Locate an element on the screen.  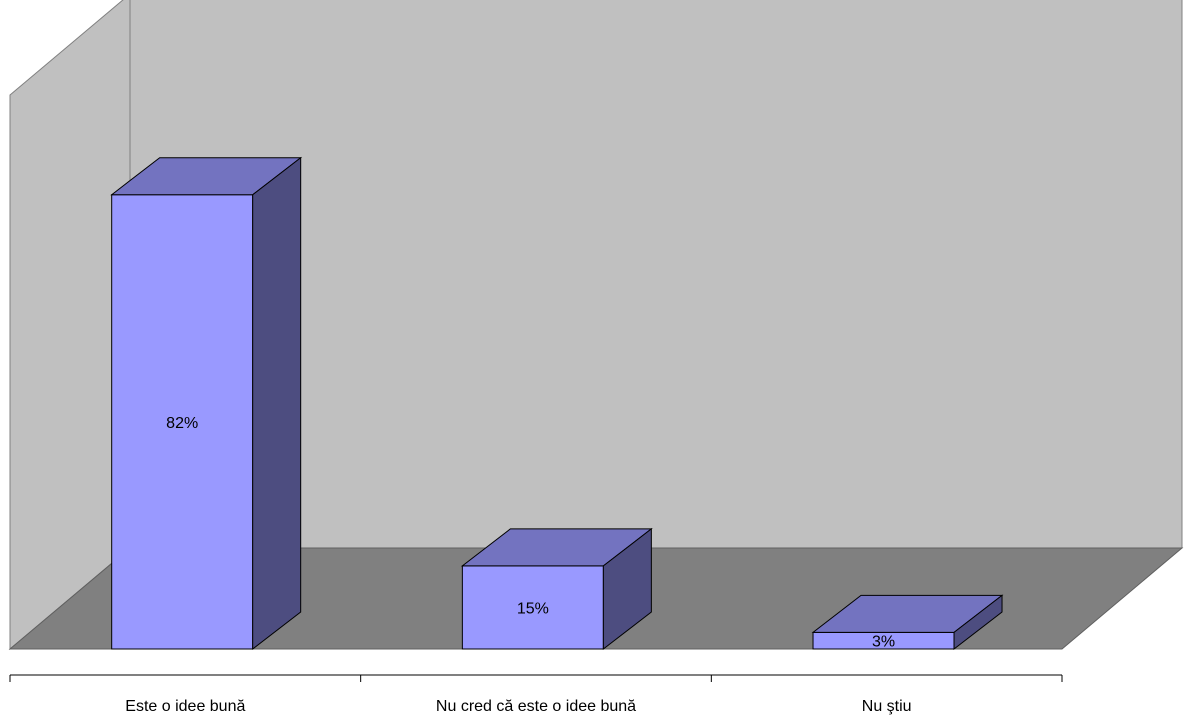
category-label: Nu cred că este o idee bună is located at coordinates (536, 706).